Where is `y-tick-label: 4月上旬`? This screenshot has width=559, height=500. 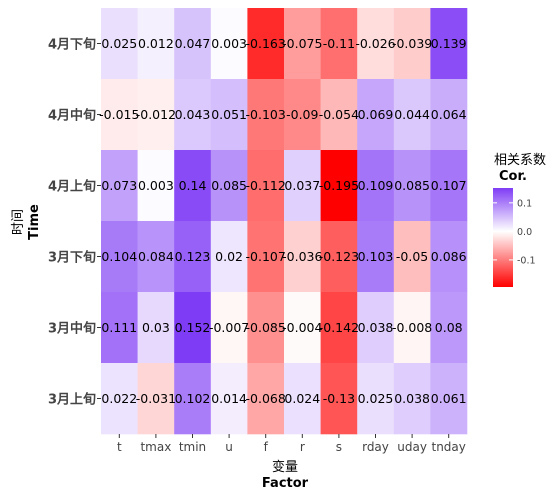
y-tick-label: 4月上旬 is located at coordinates (72, 187).